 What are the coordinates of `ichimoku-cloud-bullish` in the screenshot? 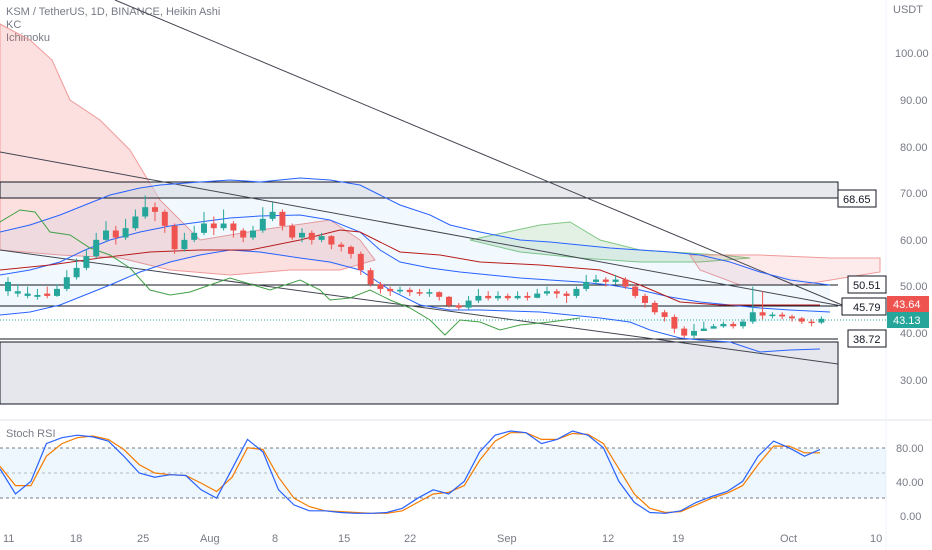 It's located at (610, 242).